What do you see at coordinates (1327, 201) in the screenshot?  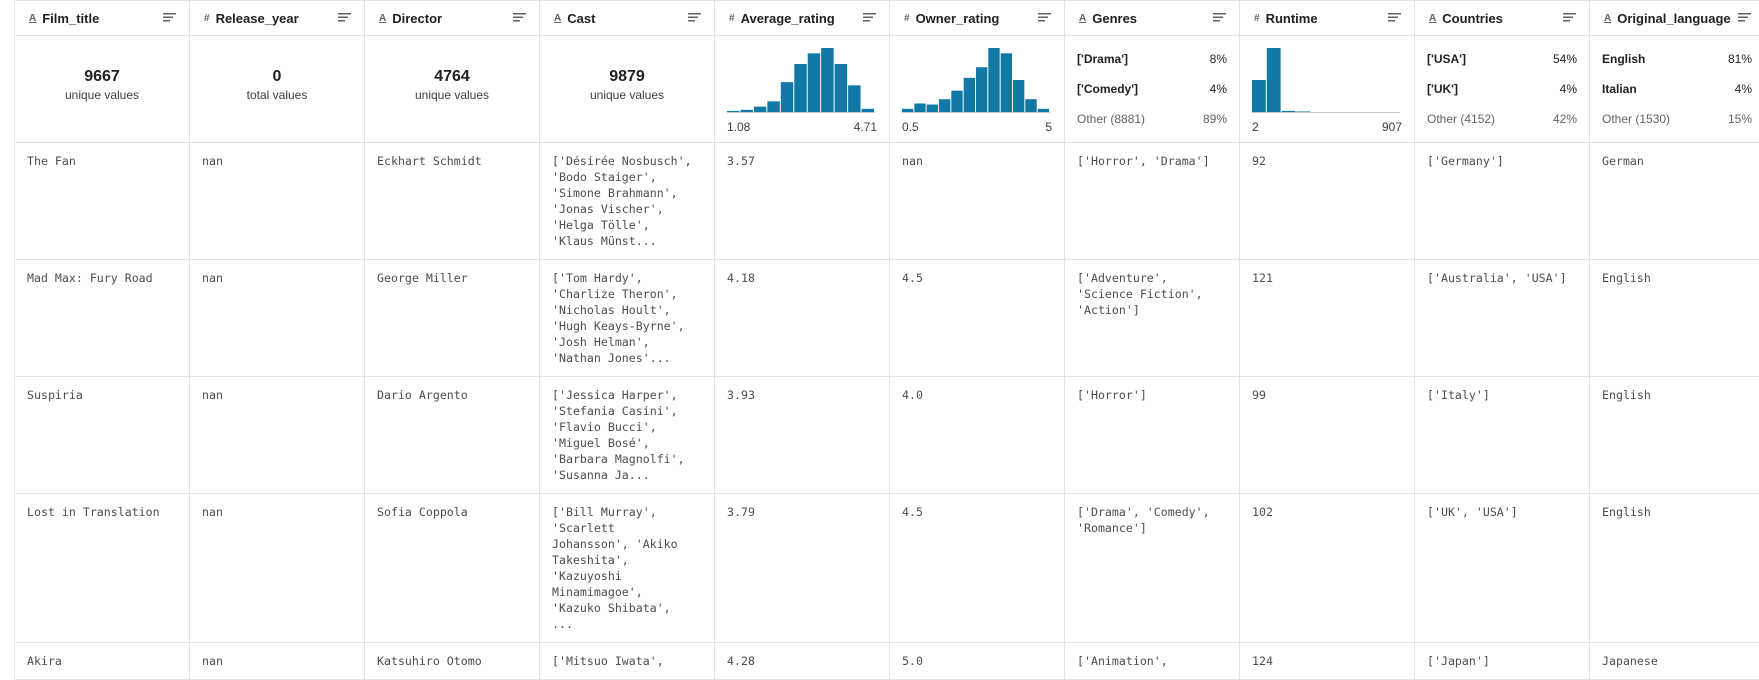 I see `table-cell: 92` at bounding box center [1327, 201].